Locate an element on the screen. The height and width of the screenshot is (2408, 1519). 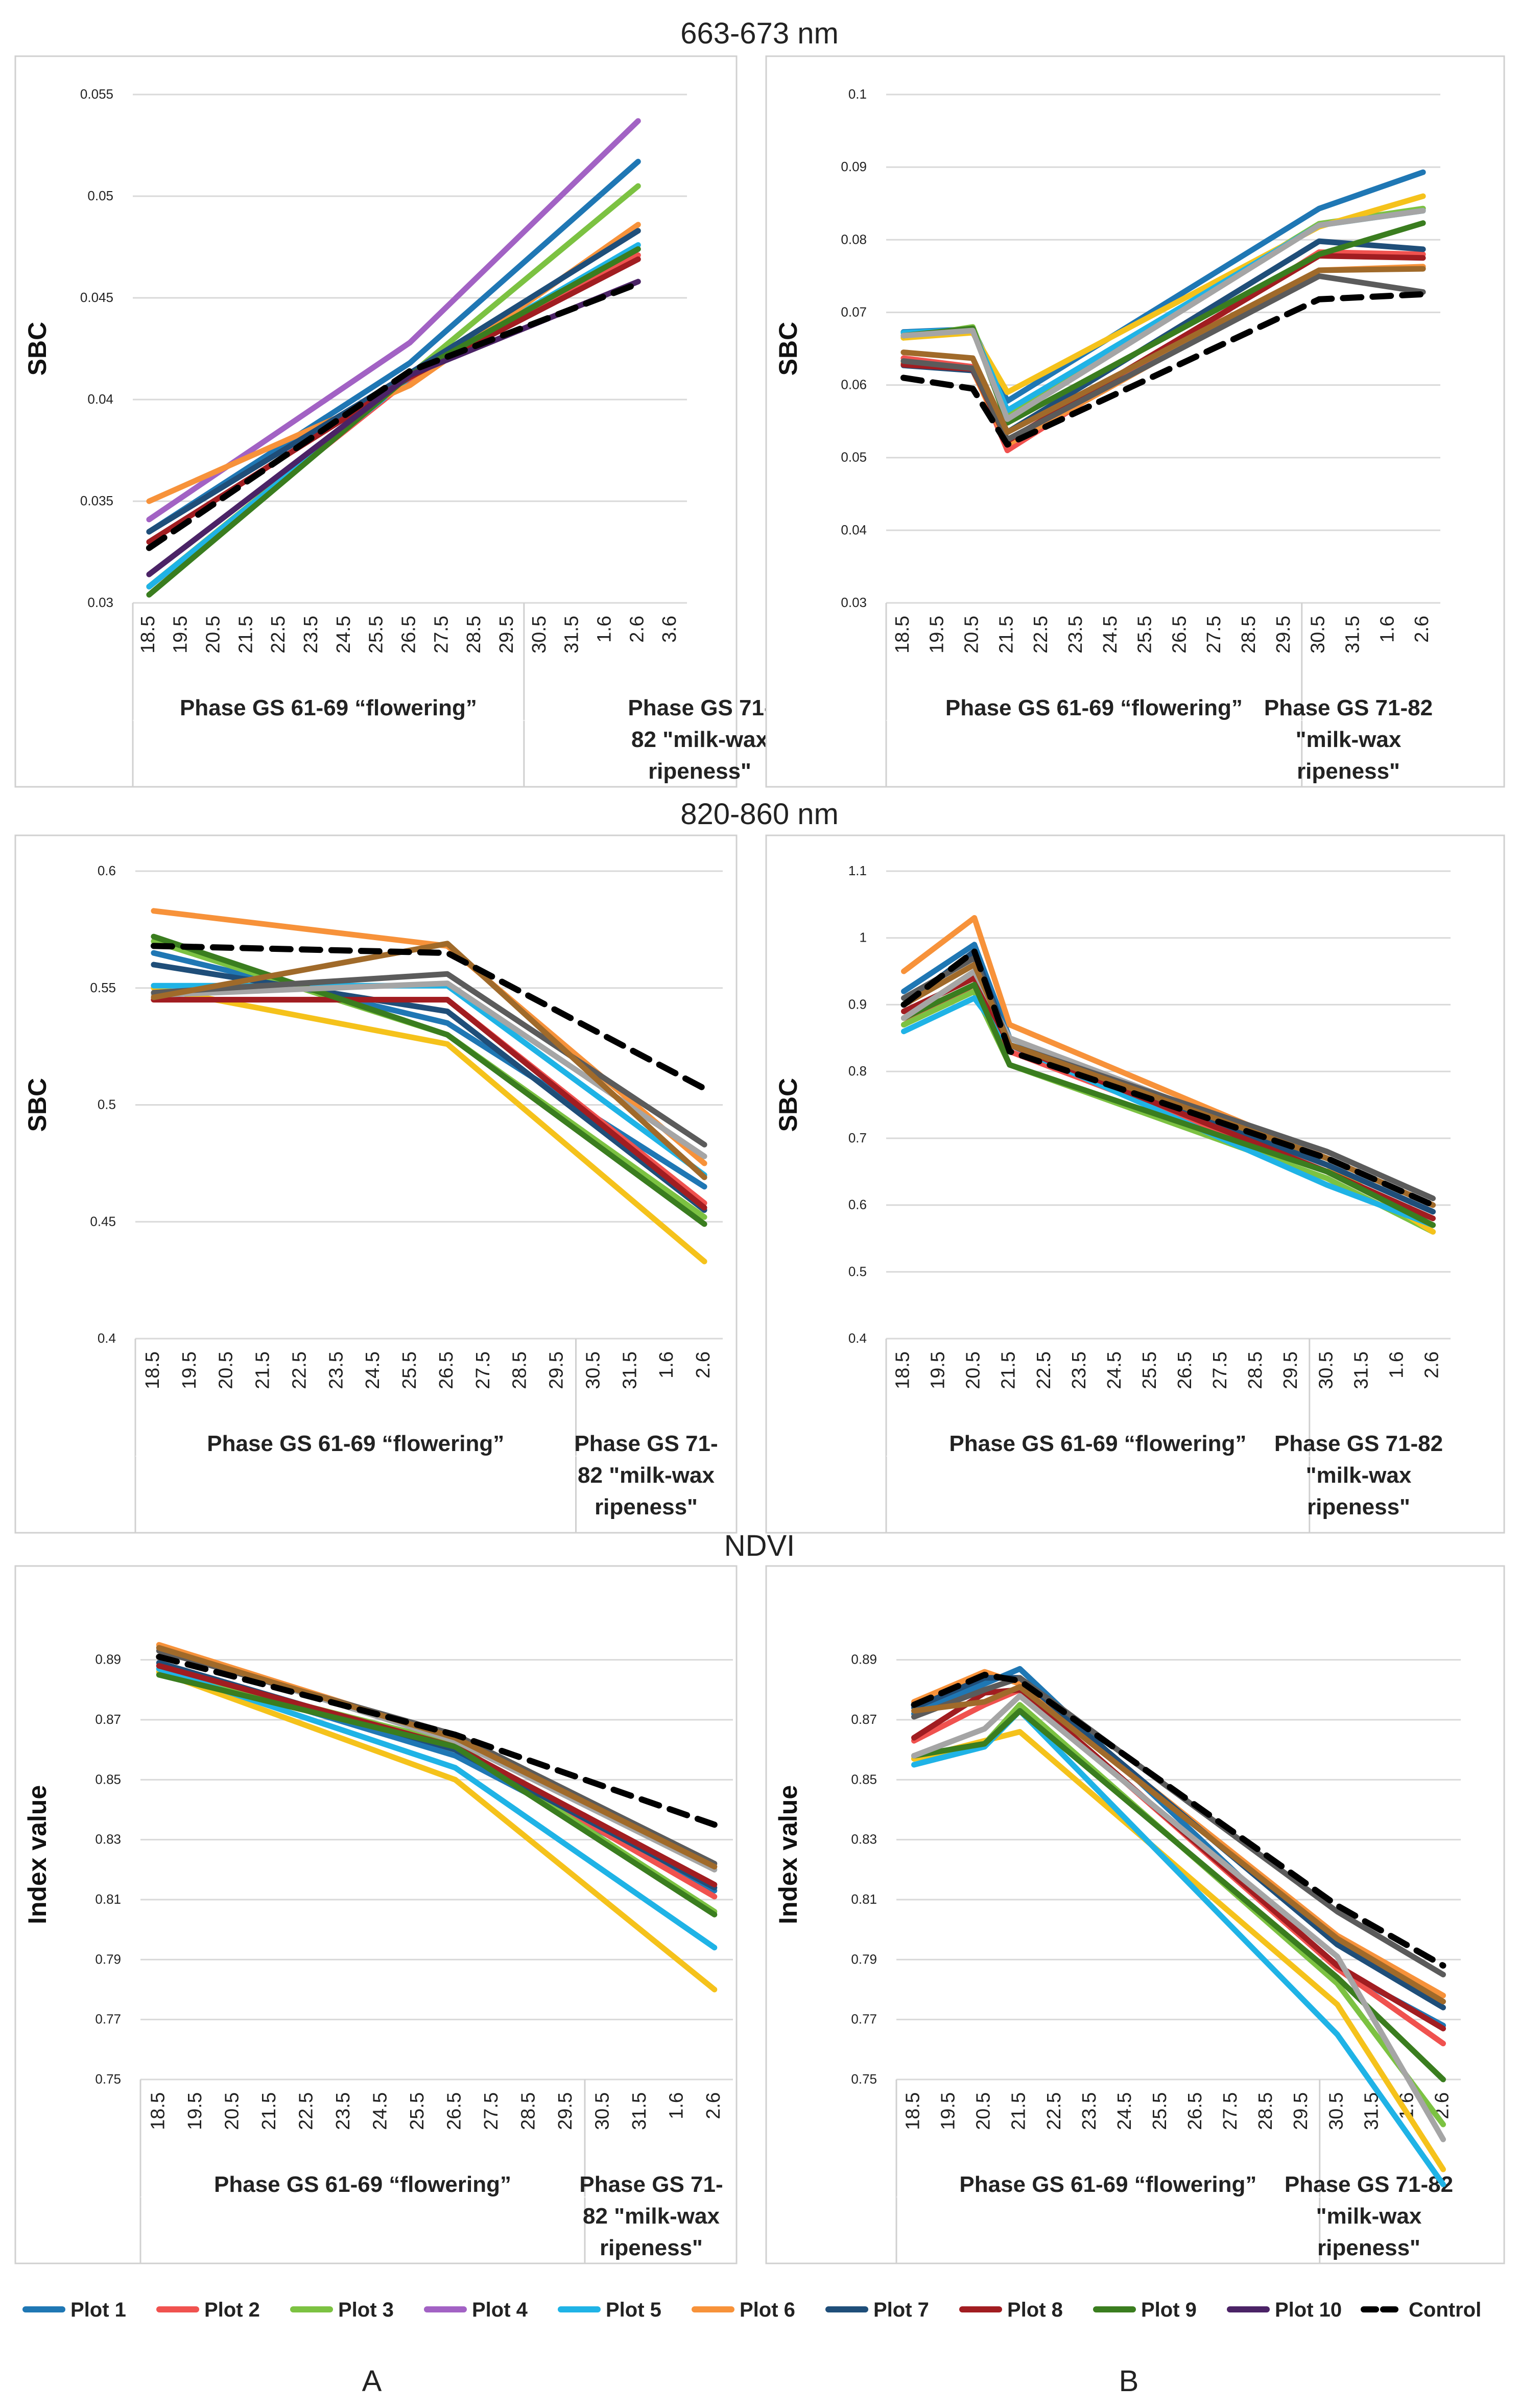
x-tick-label: 3.6 is located at coordinates (670, 629).